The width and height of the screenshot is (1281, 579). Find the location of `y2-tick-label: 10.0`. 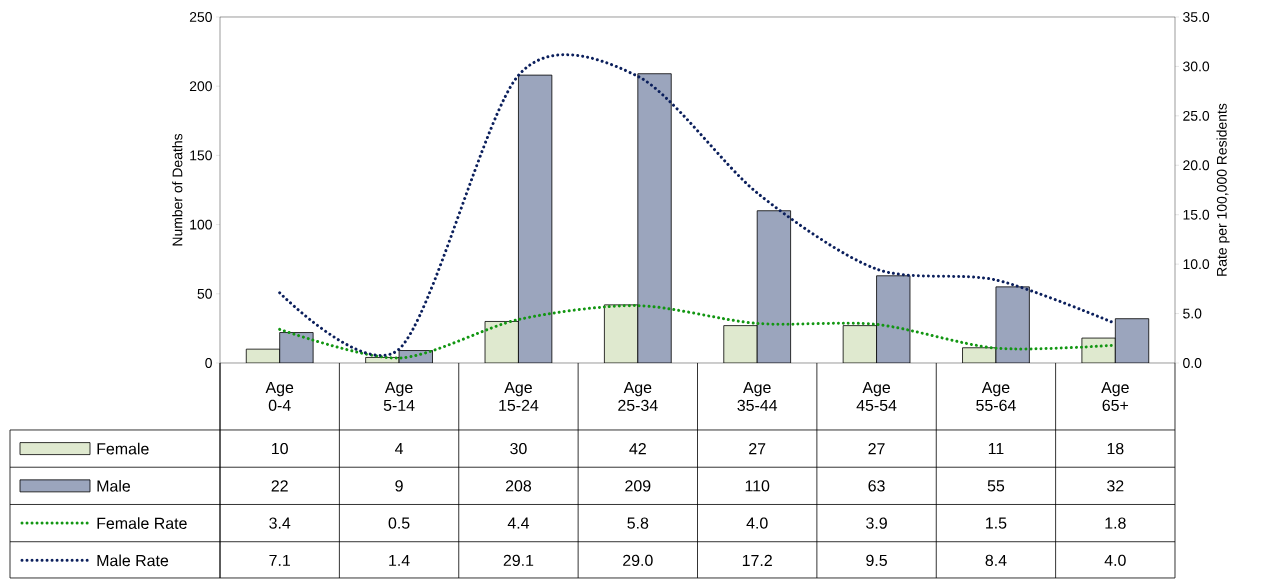

y2-tick-label: 10.0 is located at coordinates (1196, 264).